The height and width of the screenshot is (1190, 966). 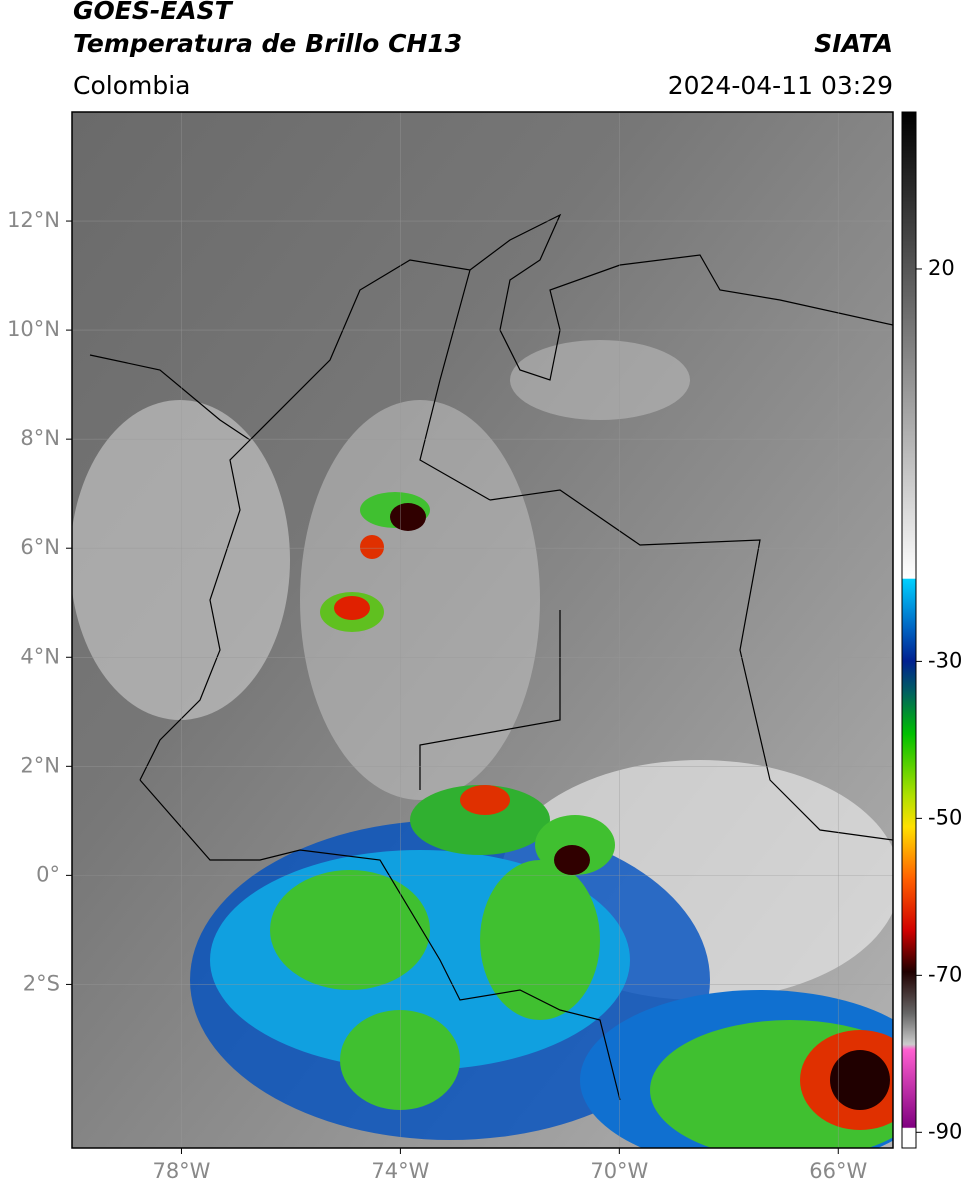 What do you see at coordinates (780, 85) in the screenshot?
I see `datetime: 2024-04-11 03:29` at bounding box center [780, 85].